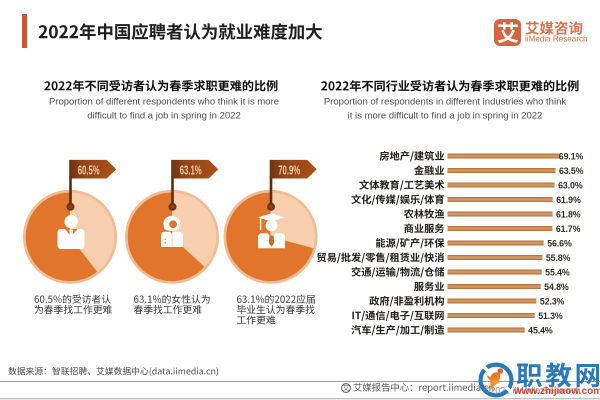 Image resolution: width=600 pixels, height=400 pixels. What do you see at coordinates (552, 301) in the screenshot?
I see `svg-text: 52.3%` at bounding box center [552, 301].